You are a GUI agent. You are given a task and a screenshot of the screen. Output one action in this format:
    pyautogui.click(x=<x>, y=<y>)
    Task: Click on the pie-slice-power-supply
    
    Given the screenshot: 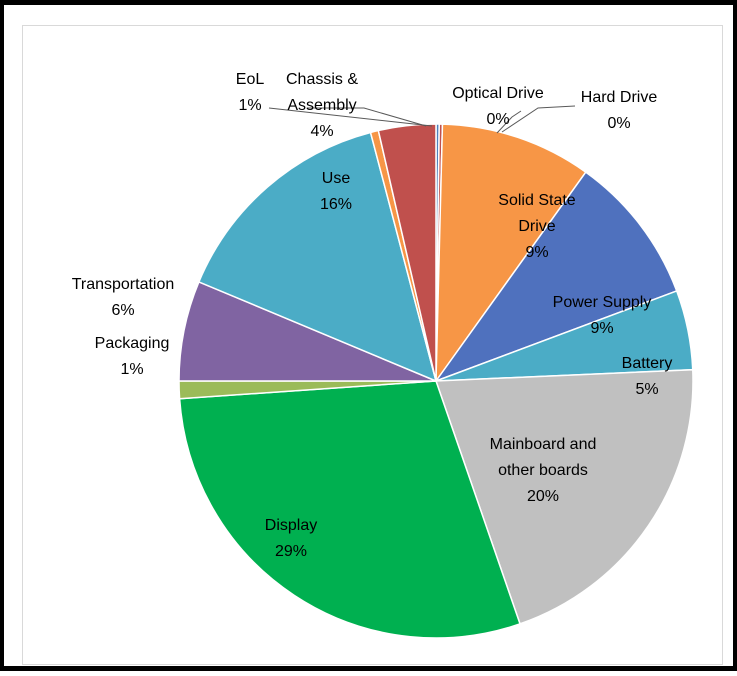 What is the action you would take?
    pyautogui.click(x=555, y=277)
    